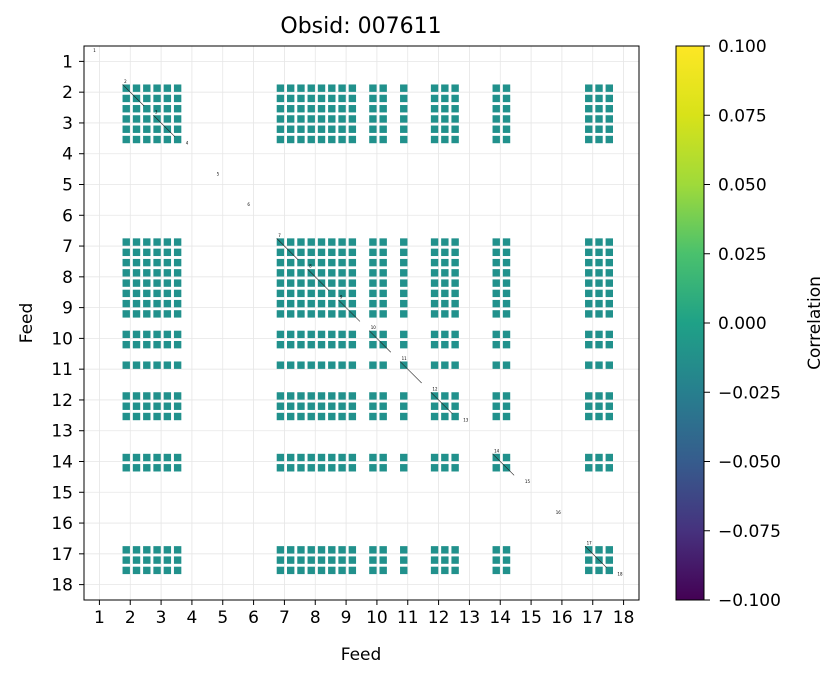 This screenshot has width=838, height=682. I want to click on colorbar-tick-label: 0.075, so click(742, 116).